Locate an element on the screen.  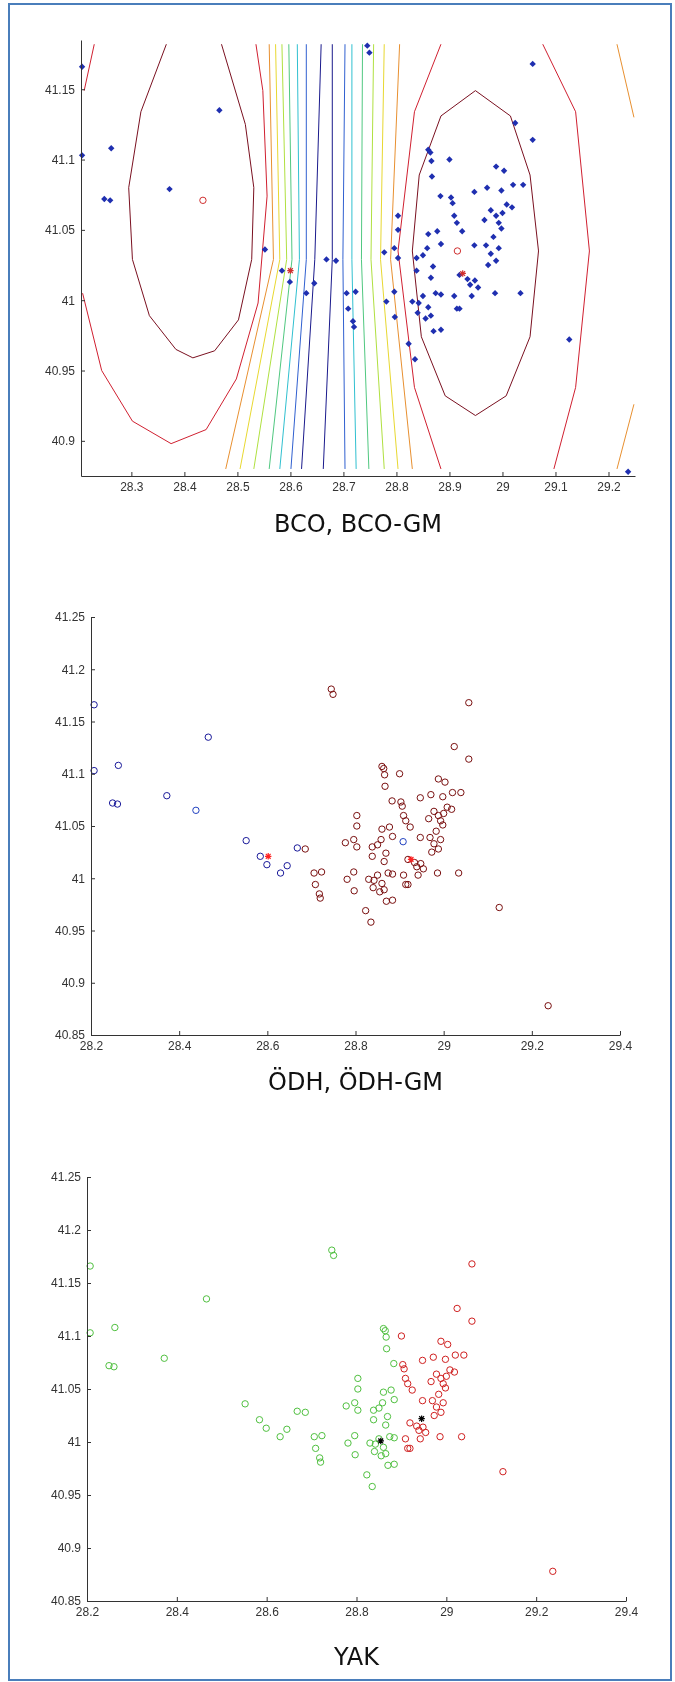
text: BCO, BCO-GM is located at coordinates (358, 524).